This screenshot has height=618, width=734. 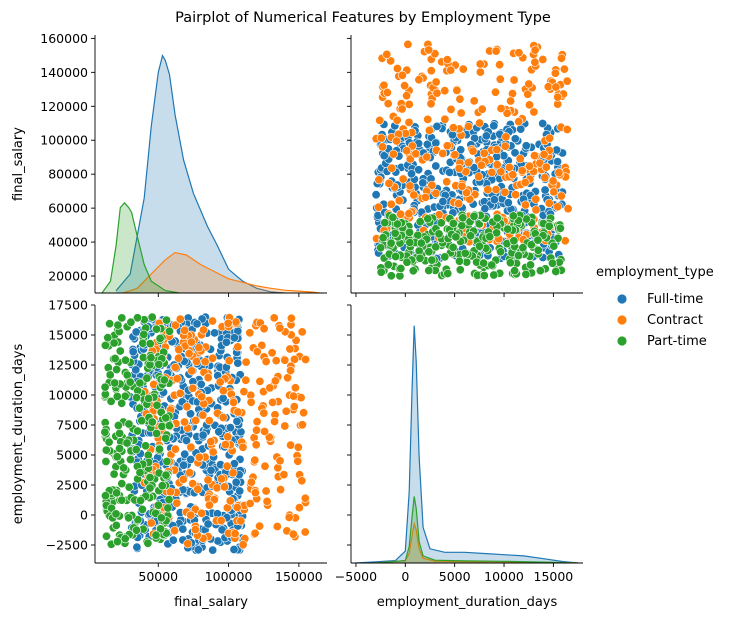 I want to click on x-tick-label: 10000, so click(x=504, y=576).